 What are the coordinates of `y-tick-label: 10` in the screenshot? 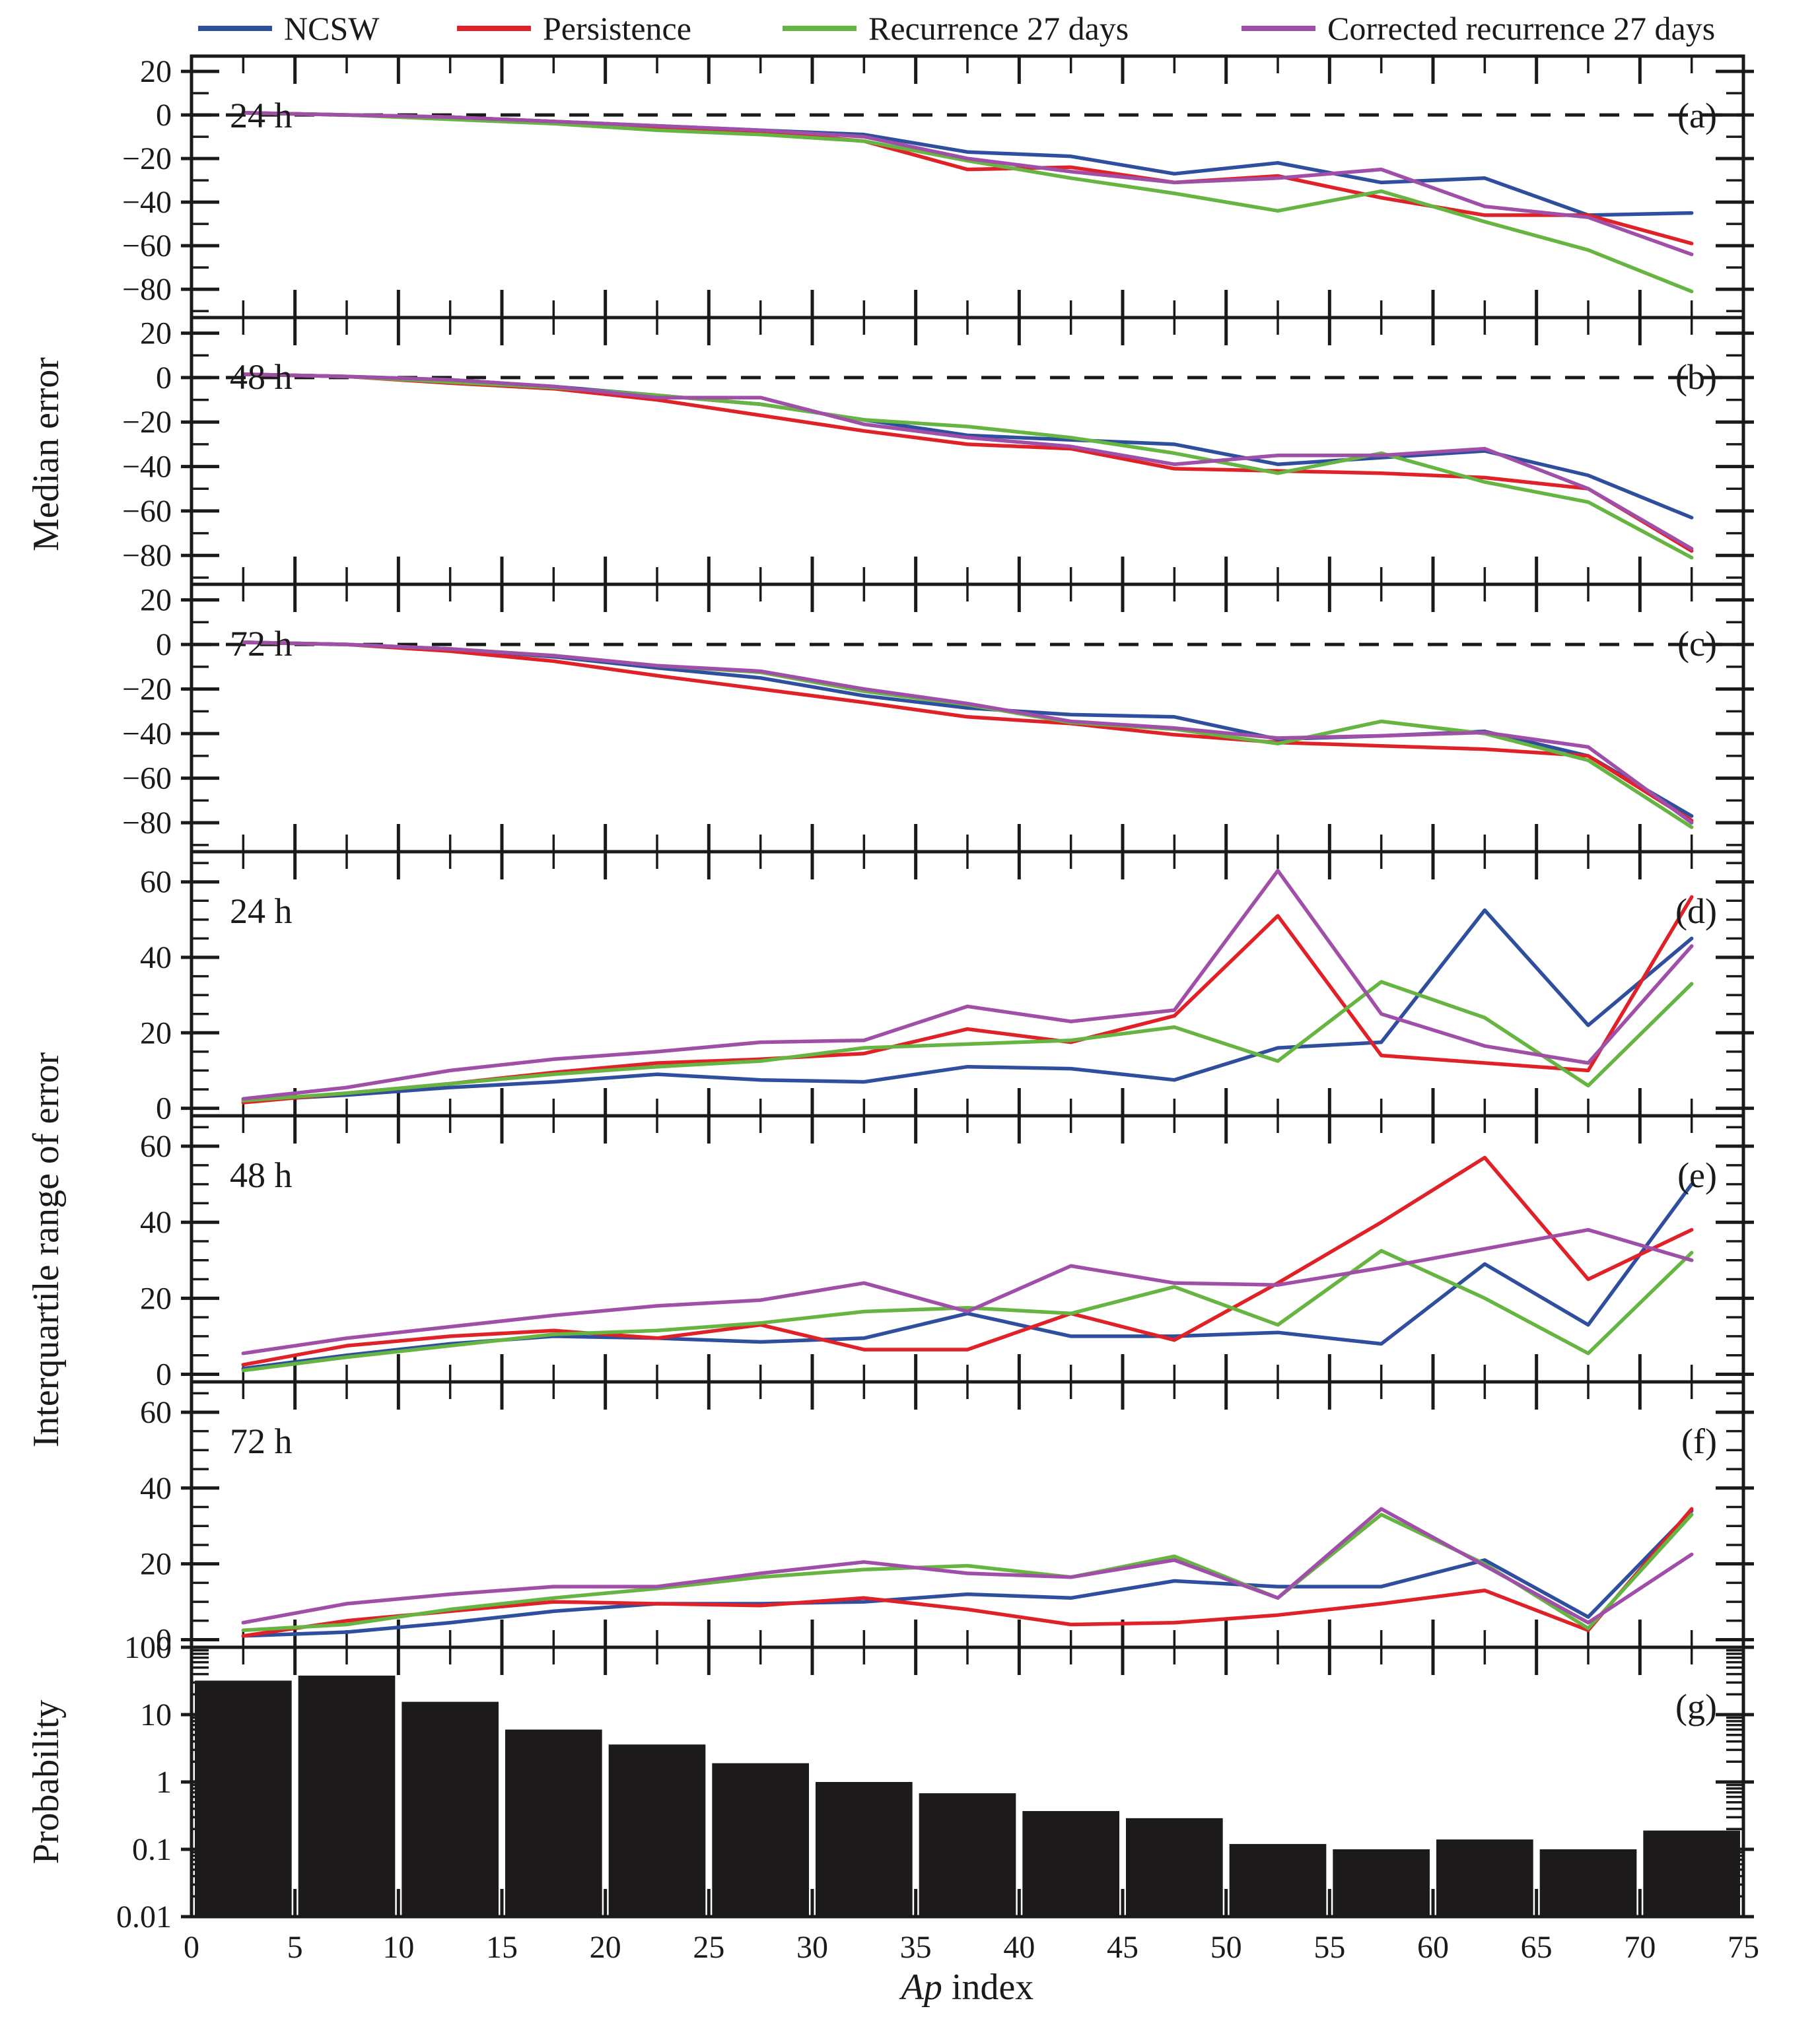 It's located at (156, 1714).